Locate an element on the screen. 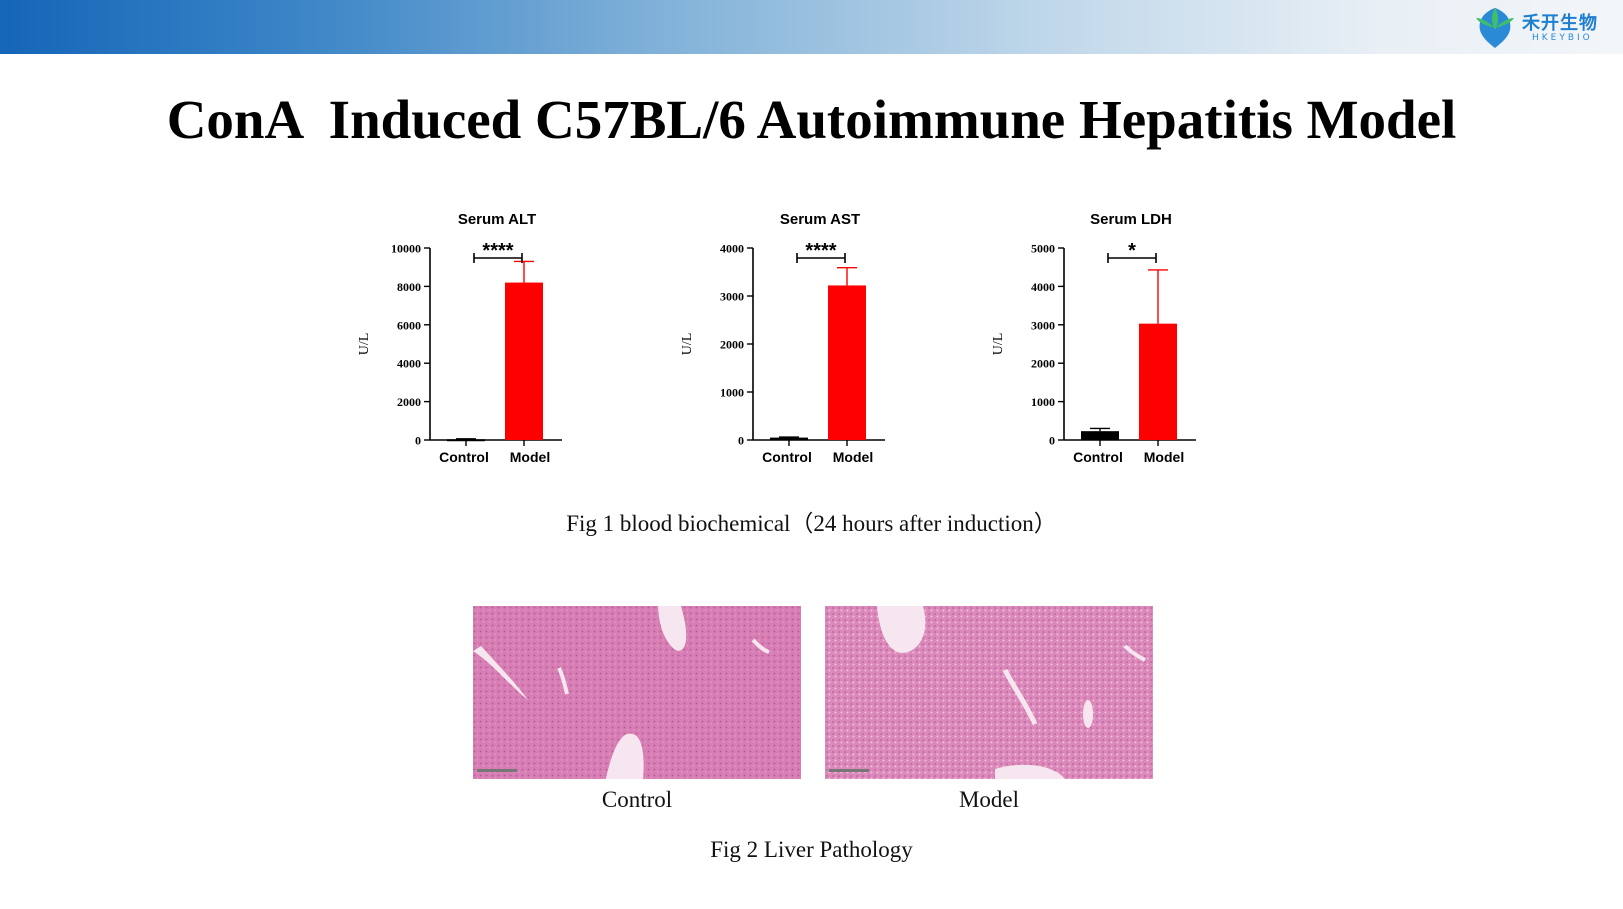 The image size is (1623, 909). chart-title: Serum AST is located at coordinates (820, 219).